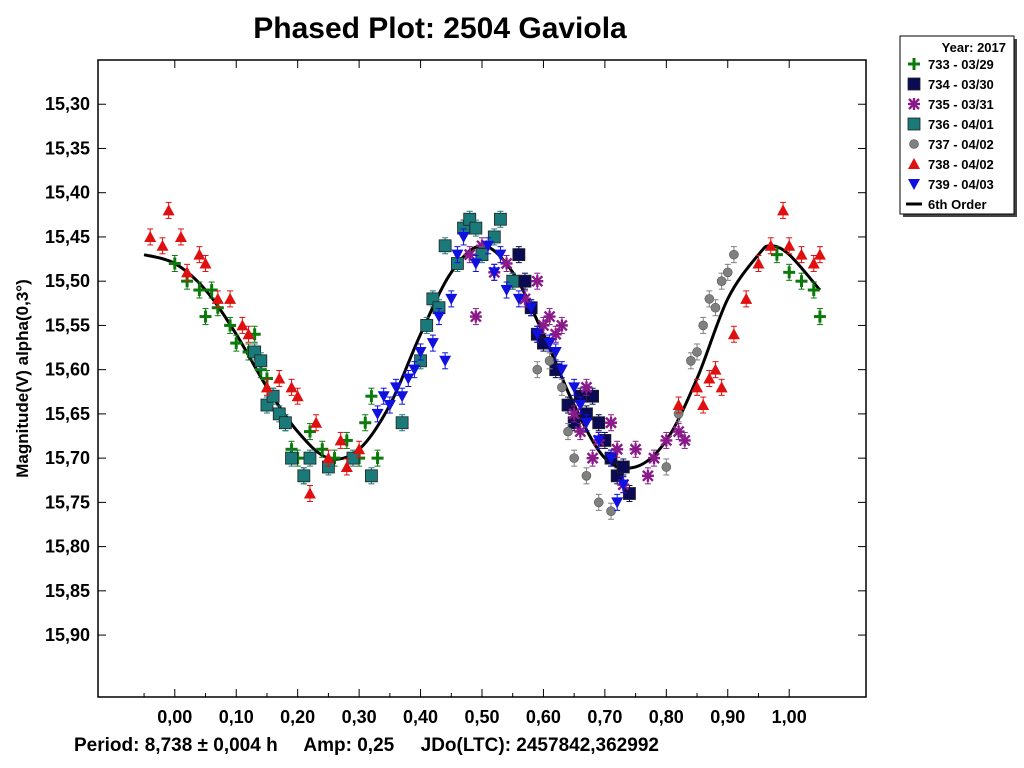  Describe the element at coordinates (961, 64) in the screenshot. I see `legend-entry-label: 733 - 03/29` at that location.